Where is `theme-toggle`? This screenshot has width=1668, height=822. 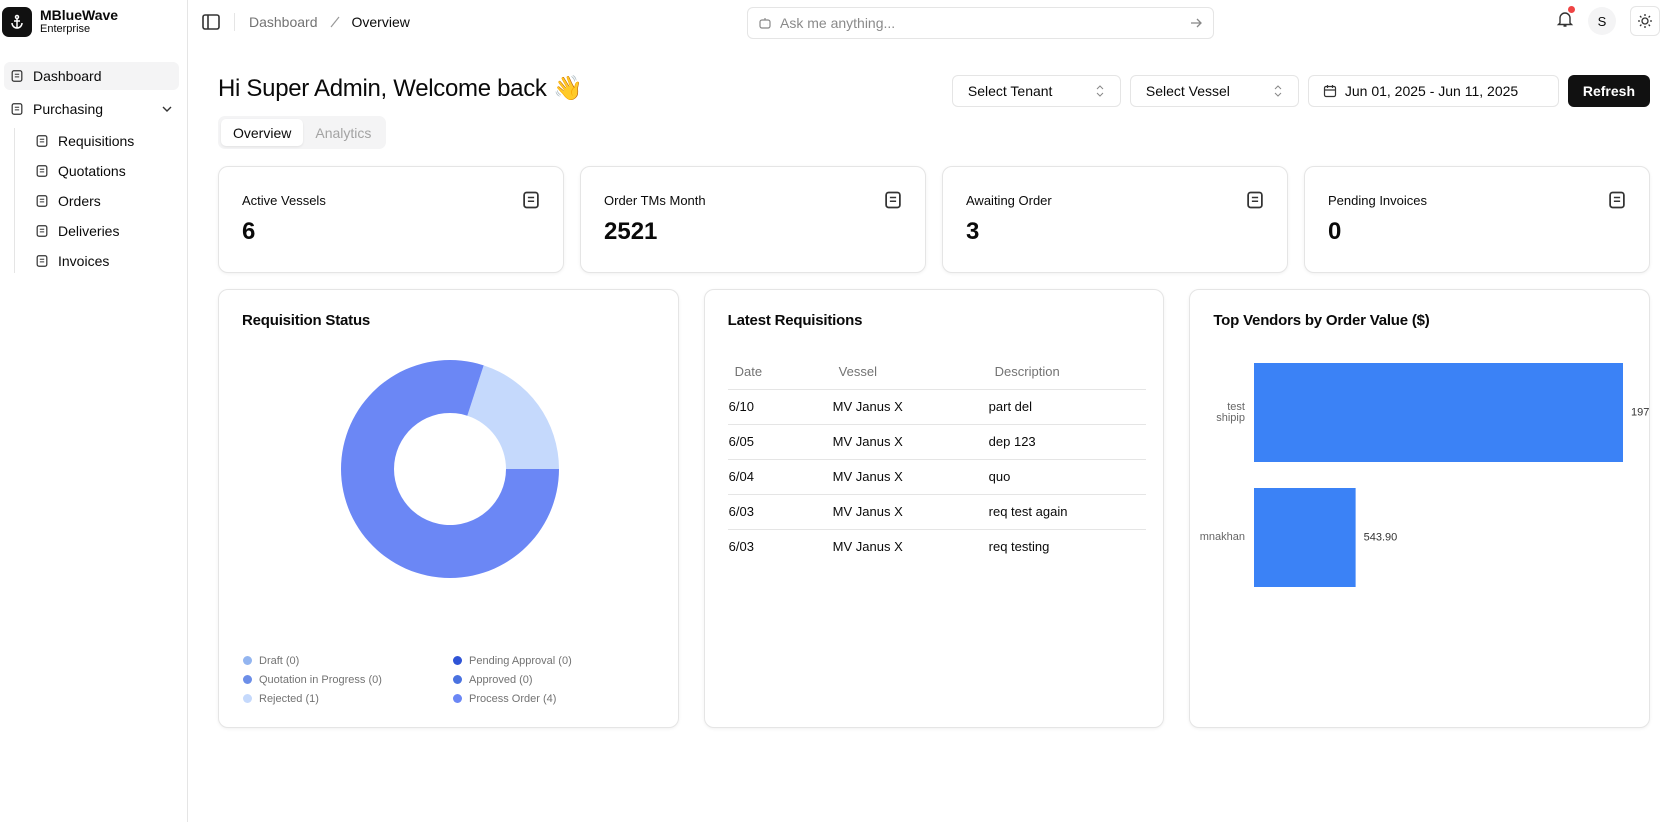
theme-toggle is located at coordinates (1645, 21).